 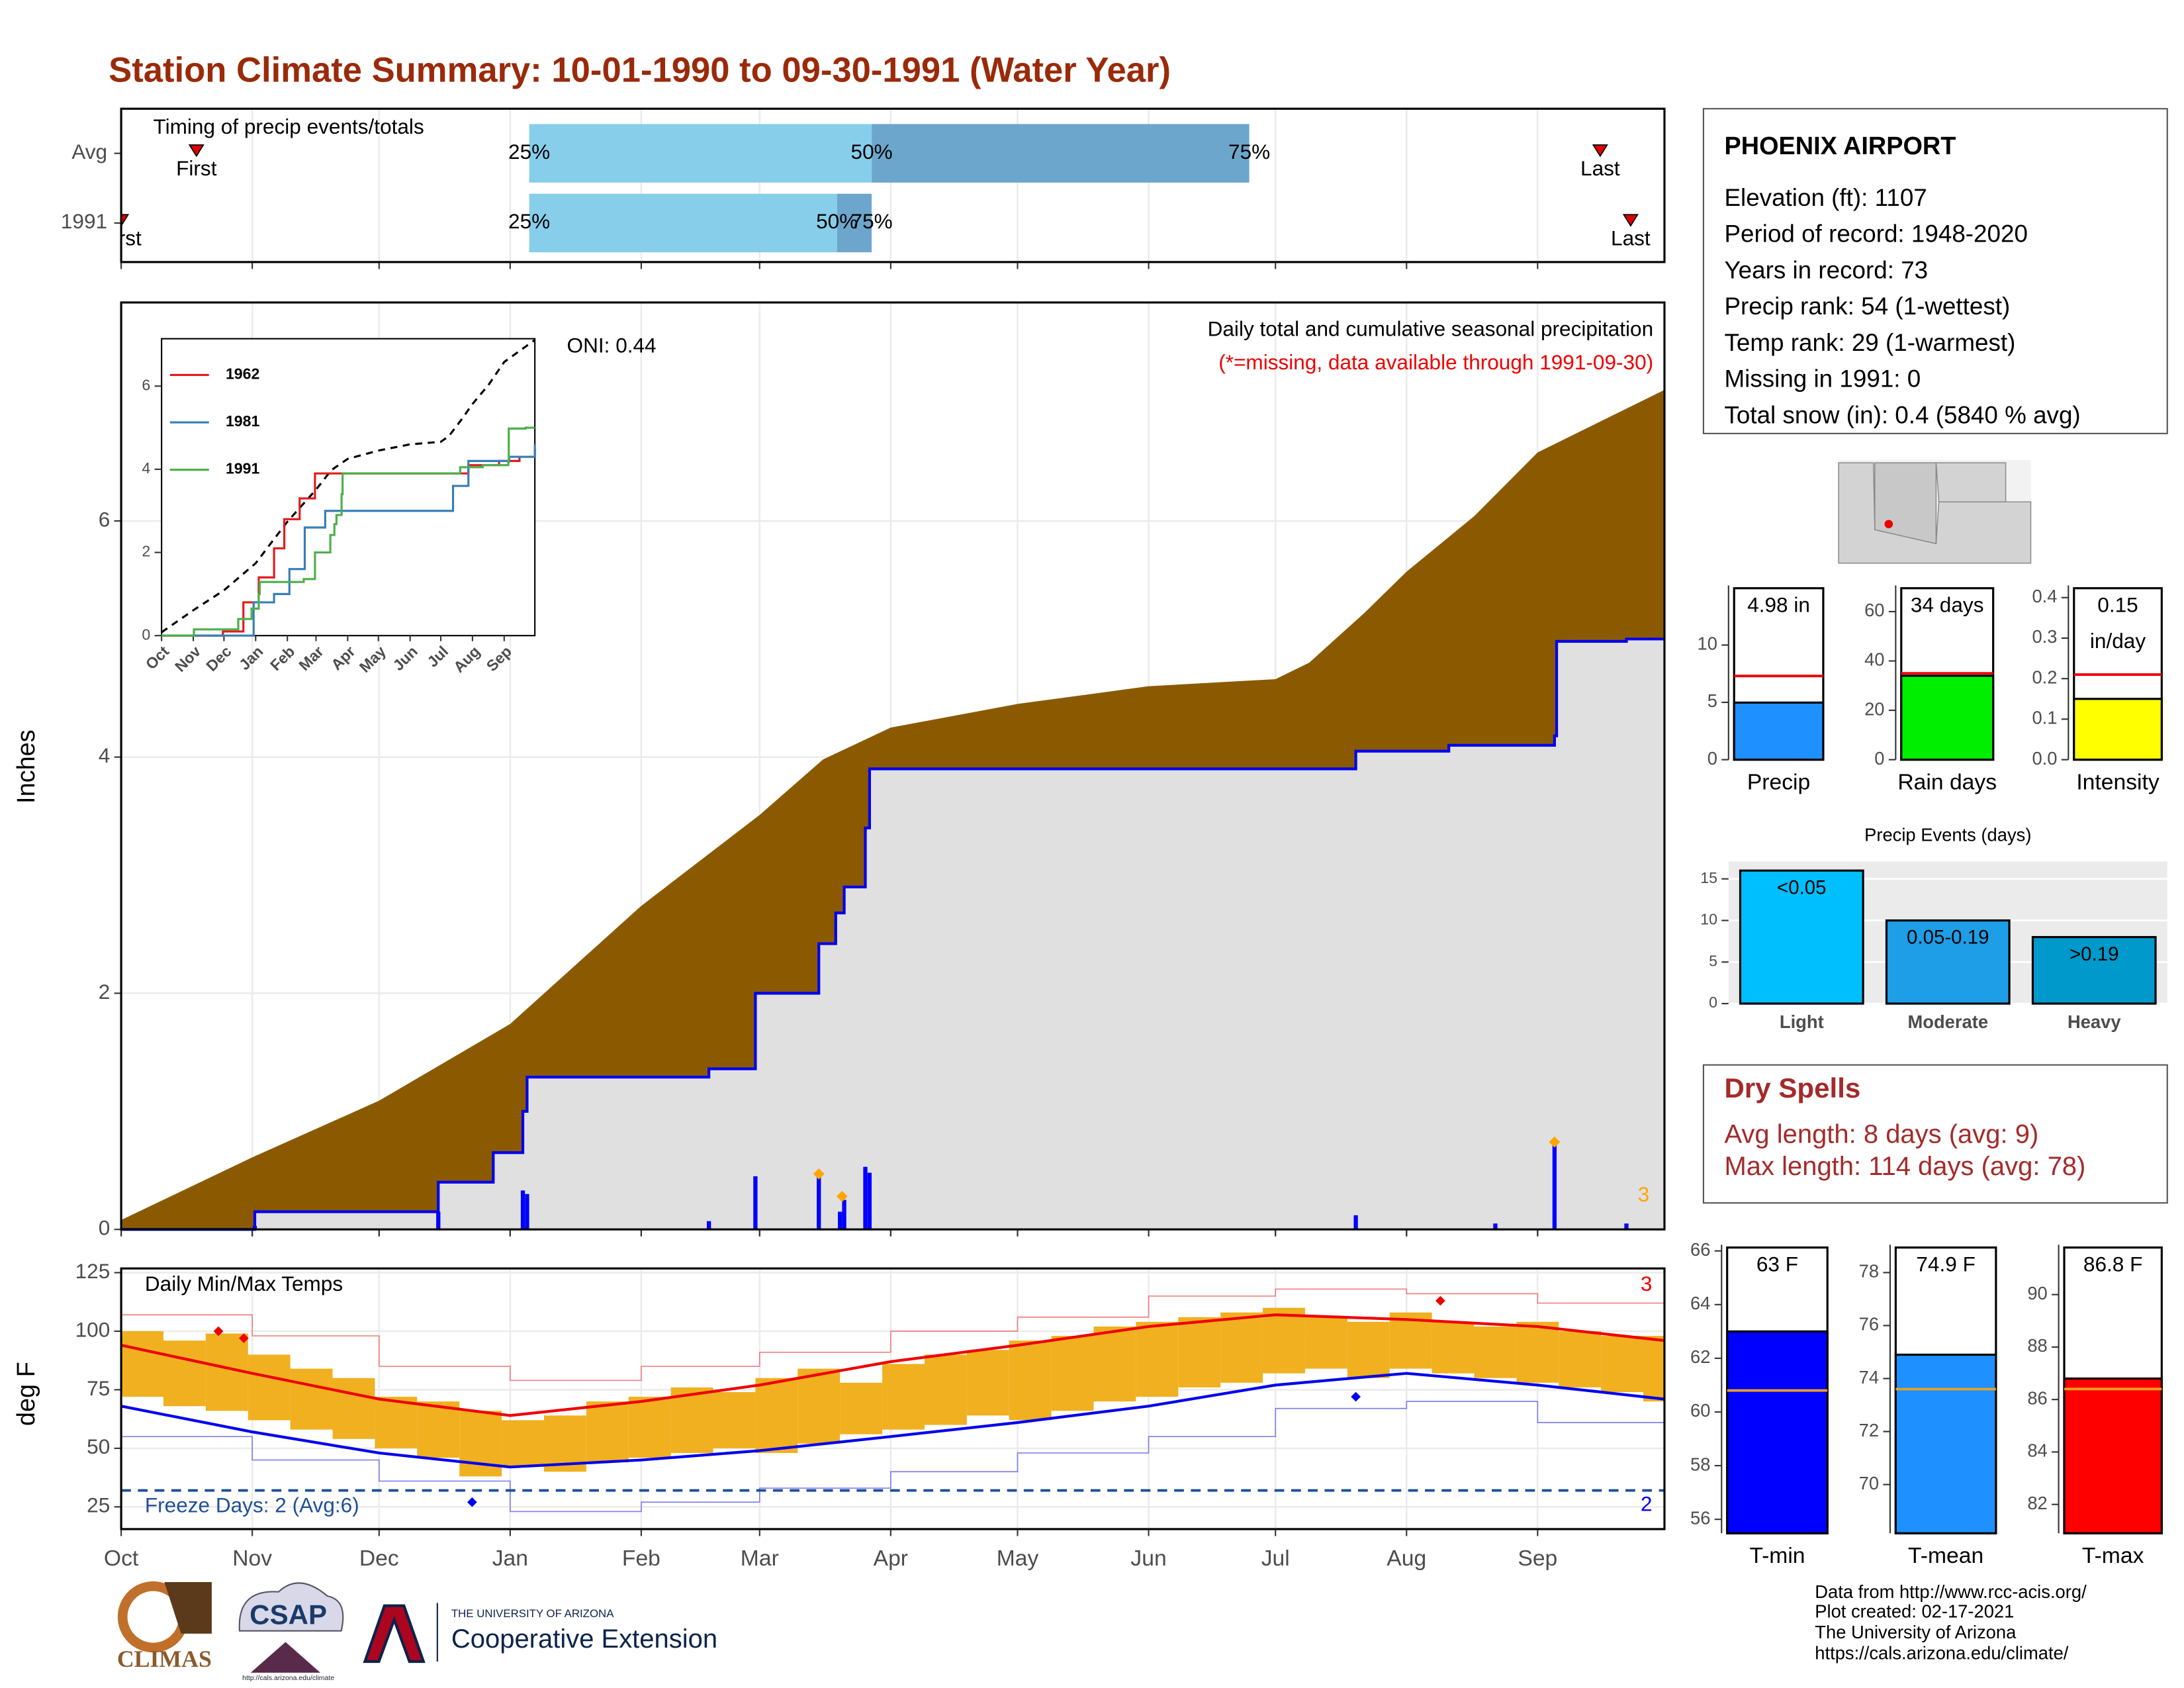 I want to click on y-tick-label: 10, so click(x=1709, y=919).